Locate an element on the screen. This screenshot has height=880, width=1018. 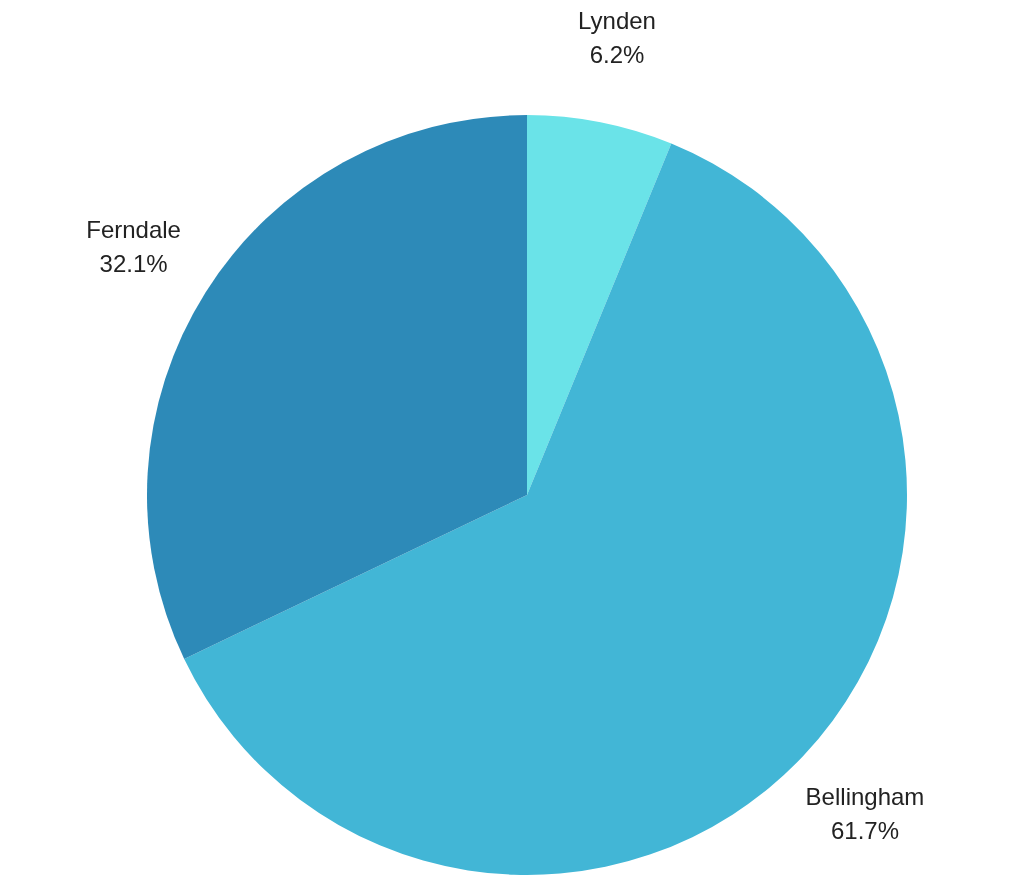
slice-label: Bellingham is located at coordinates (865, 796).